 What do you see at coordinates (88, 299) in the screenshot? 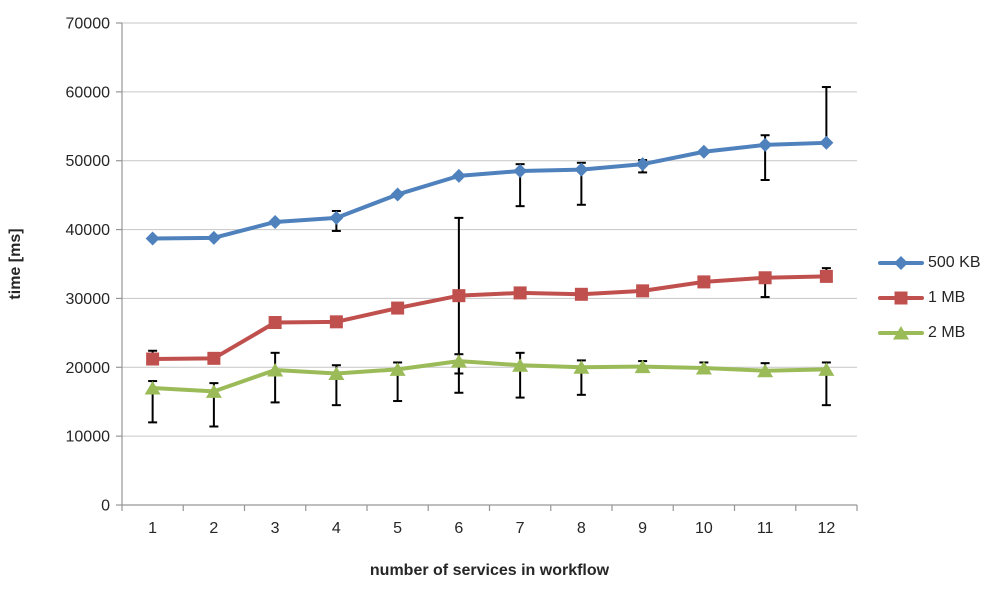
I see `y-tick-label: 30000` at bounding box center [88, 299].